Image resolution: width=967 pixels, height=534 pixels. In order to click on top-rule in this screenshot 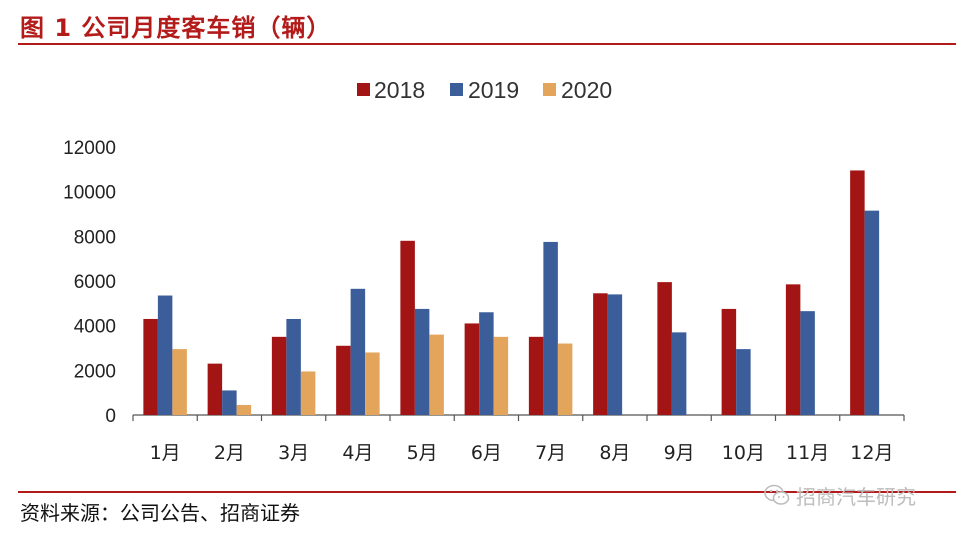, I will do `click(487, 44)`.